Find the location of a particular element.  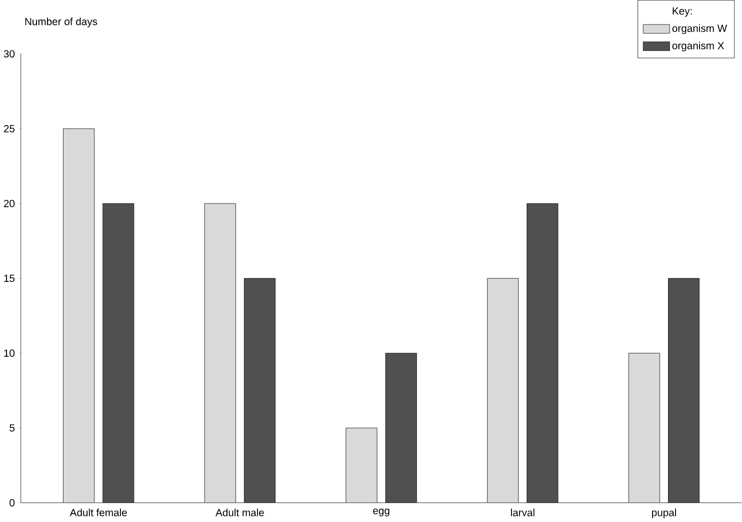

x-tick-label: egg is located at coordinates (381, 512).